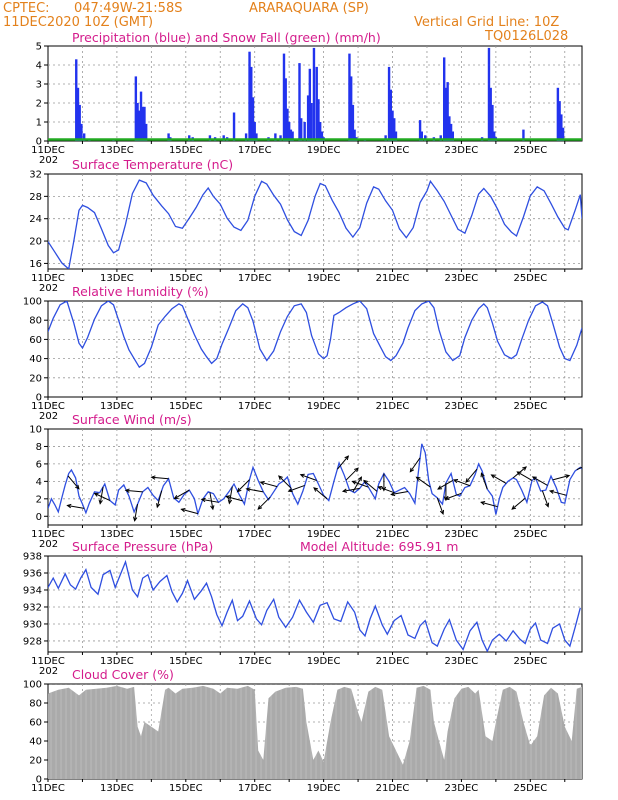 The height and width of the screenshot is (800, 618). What do you see at coordinates (35, 321) in the screenshot?
I see `y-tick-label: 80` at bounding box center [35, 321].